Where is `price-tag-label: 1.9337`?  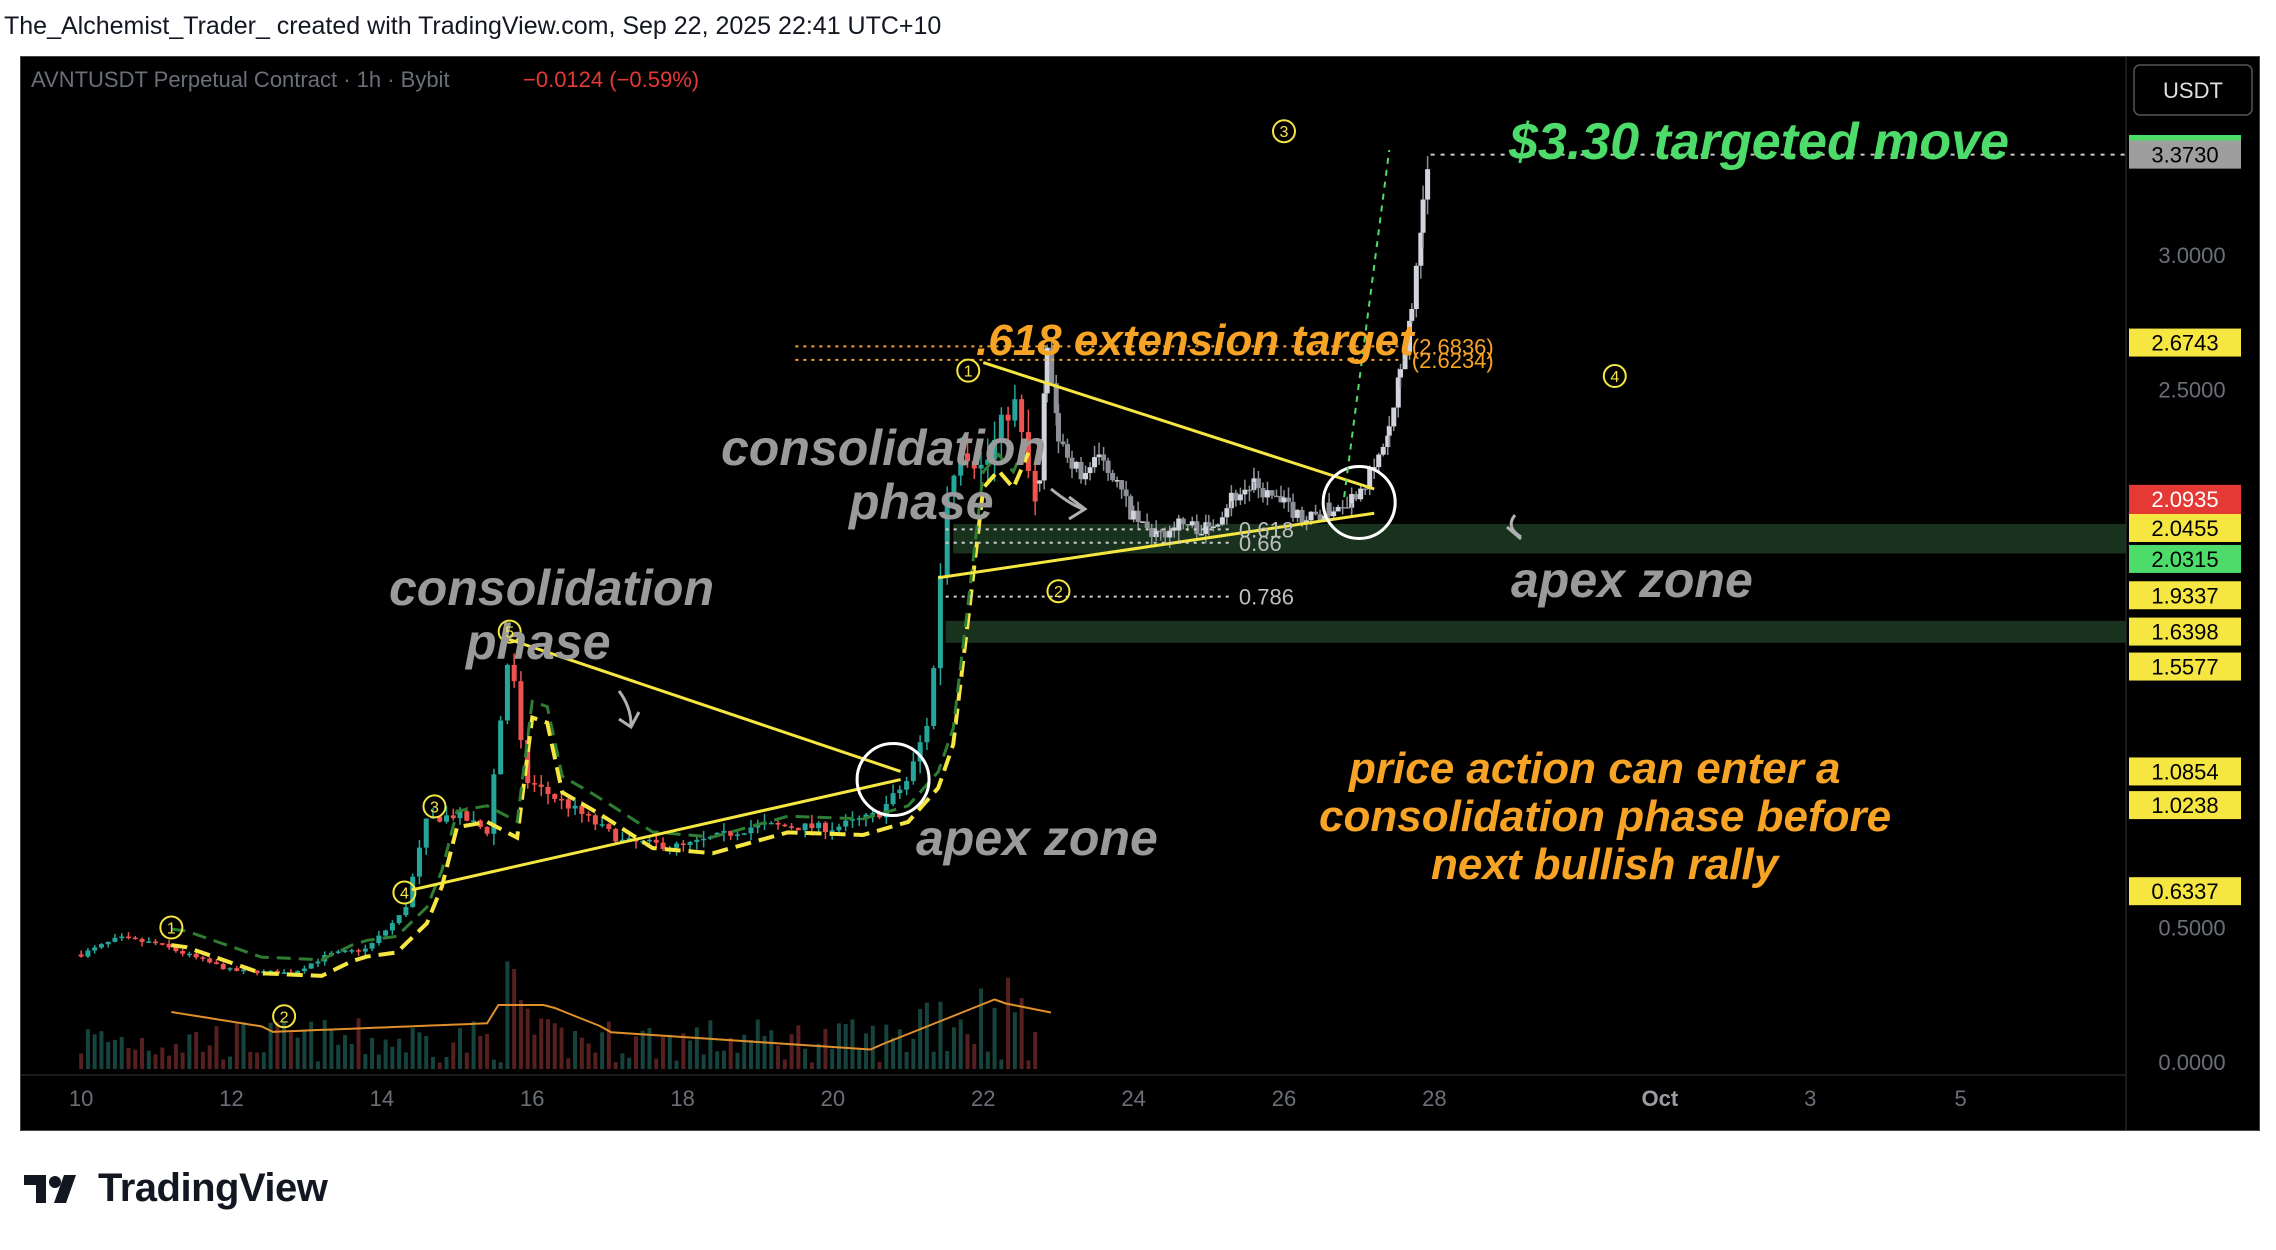
price-tag-label: 1.9337 is located at coordinates (2184, 595).